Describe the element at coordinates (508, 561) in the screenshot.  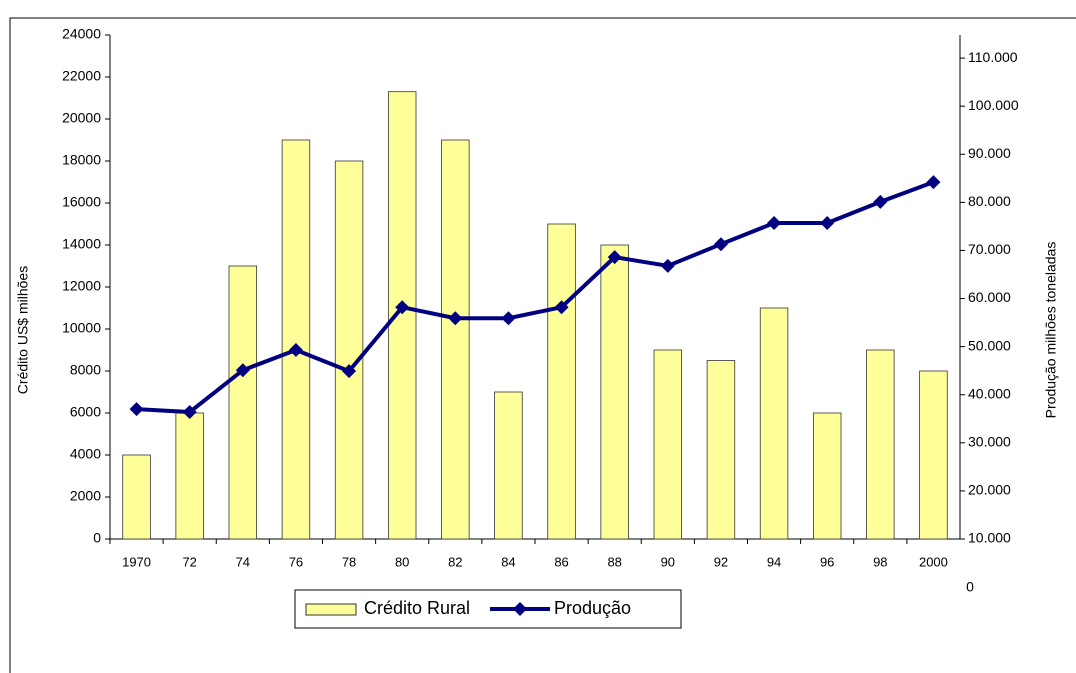
I see `x-tick-label: 84` at that location.